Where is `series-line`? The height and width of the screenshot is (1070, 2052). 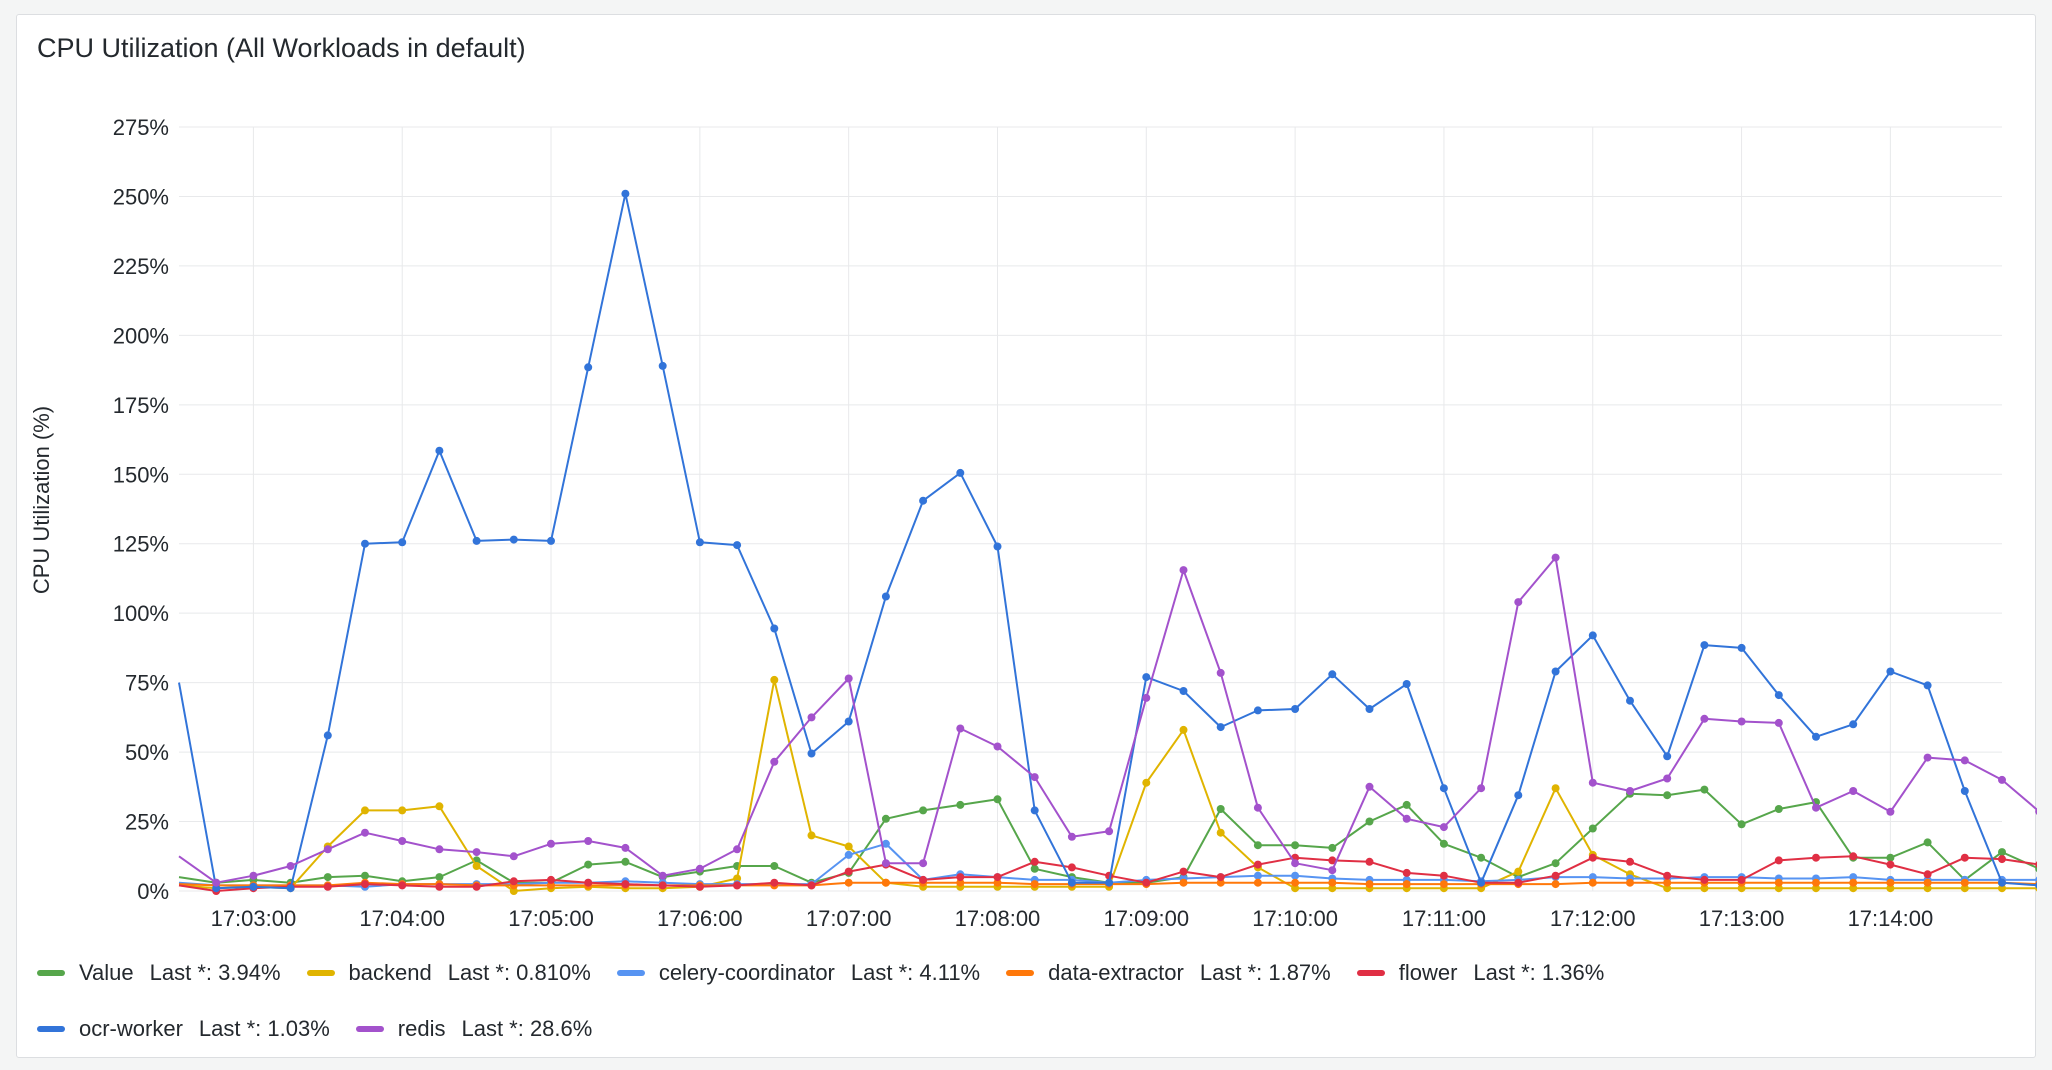 series-line is located at coordinates (1107, 884).